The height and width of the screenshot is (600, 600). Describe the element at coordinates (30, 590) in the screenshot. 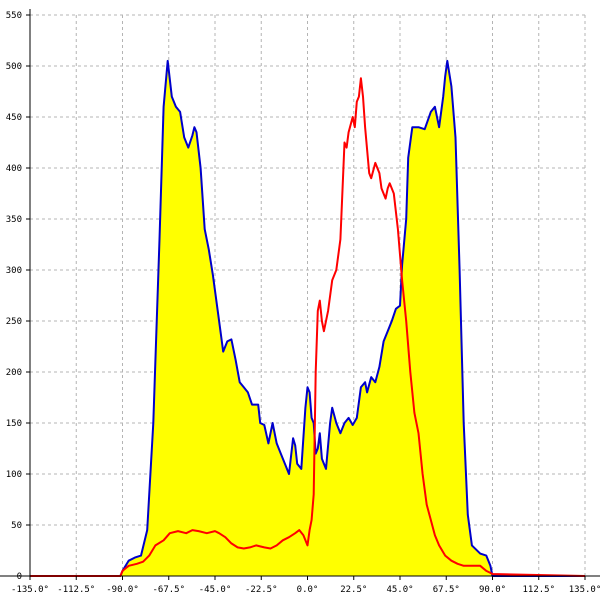

I see `x-tick-label: -135.0°` at that location.